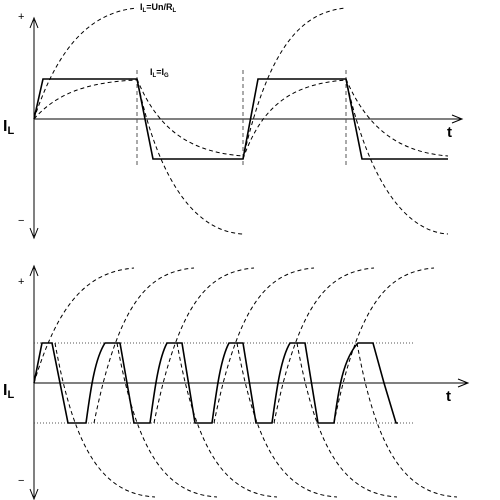 The image size is (500, 500). I want to click on top-minus-label: −, so click(21, 221).